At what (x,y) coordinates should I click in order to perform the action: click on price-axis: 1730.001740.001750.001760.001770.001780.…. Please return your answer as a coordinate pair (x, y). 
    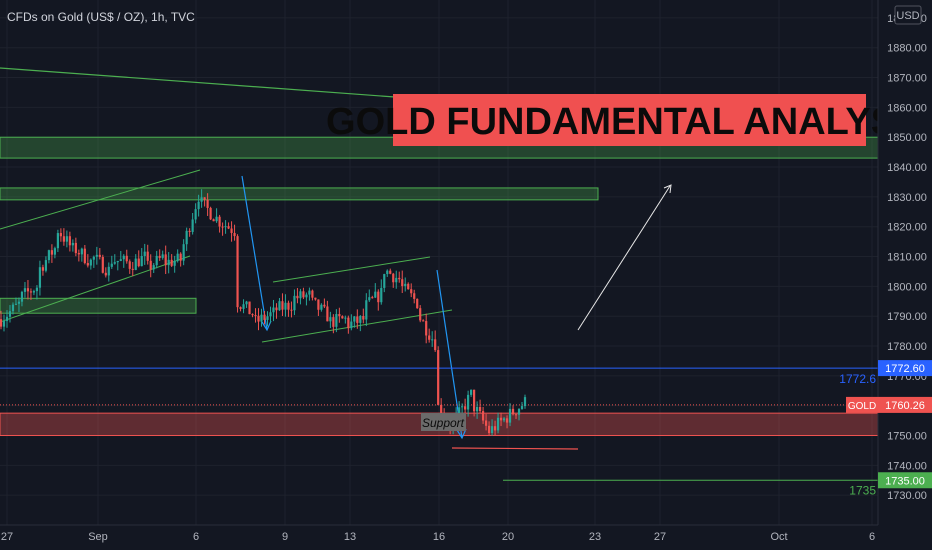
    Looking at the image, I should click on (904, 262).